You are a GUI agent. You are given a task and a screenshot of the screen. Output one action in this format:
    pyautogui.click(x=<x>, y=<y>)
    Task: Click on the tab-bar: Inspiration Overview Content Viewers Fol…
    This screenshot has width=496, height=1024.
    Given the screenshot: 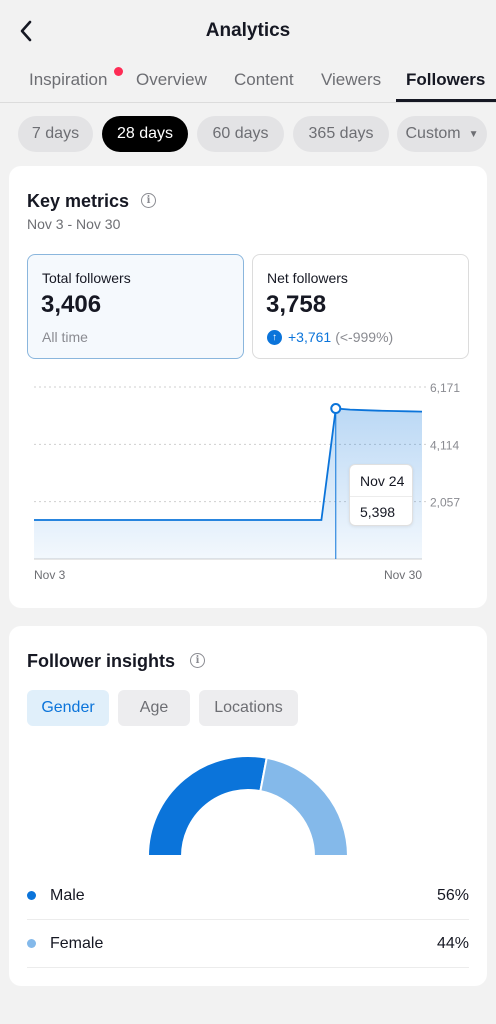 What is the action you would take?
    pyautogui.click(x=248, y=82)
    